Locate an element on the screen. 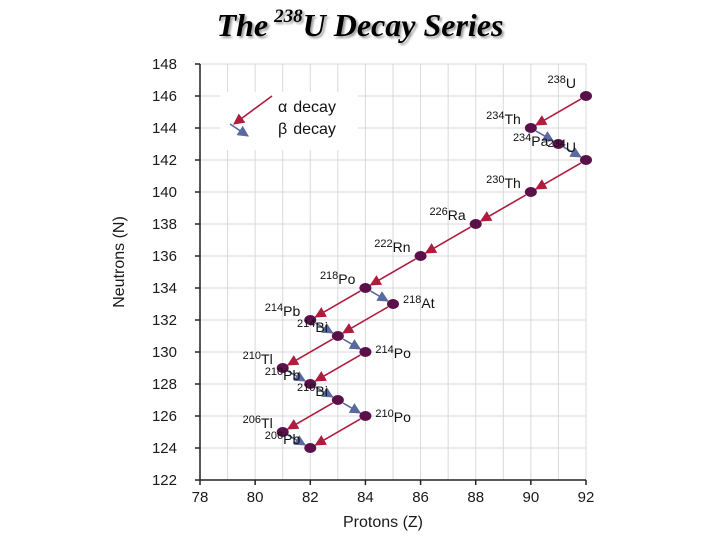  nuclide-symbol: Pa is located at coordinates (539, 141).